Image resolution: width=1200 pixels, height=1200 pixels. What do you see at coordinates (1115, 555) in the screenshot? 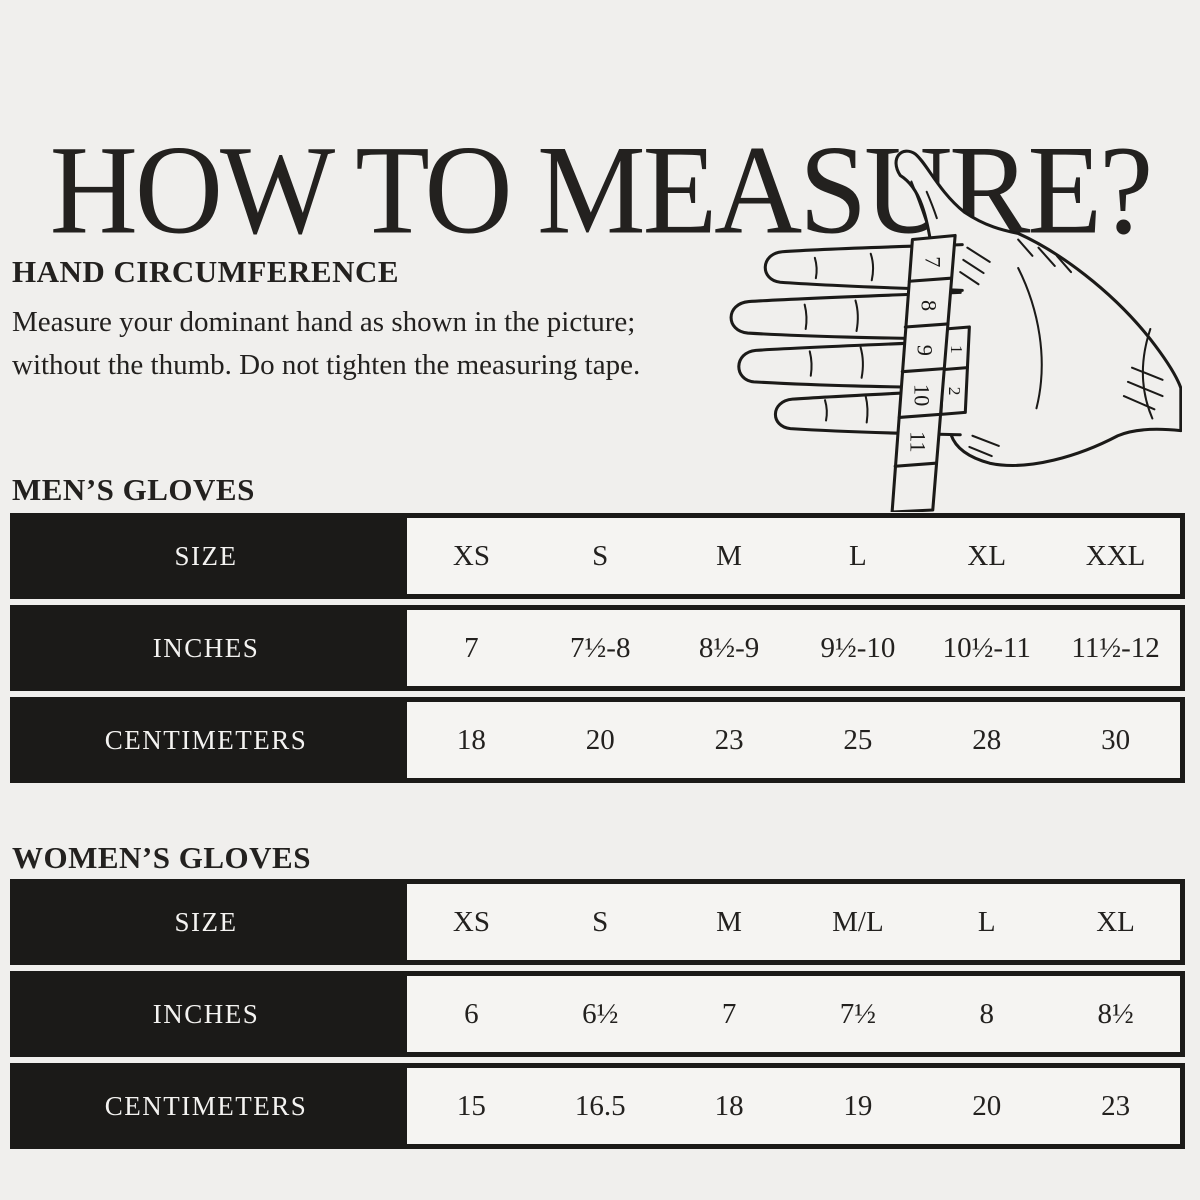
I see `table-cell: XXL` at bounding box center [1115, 555].